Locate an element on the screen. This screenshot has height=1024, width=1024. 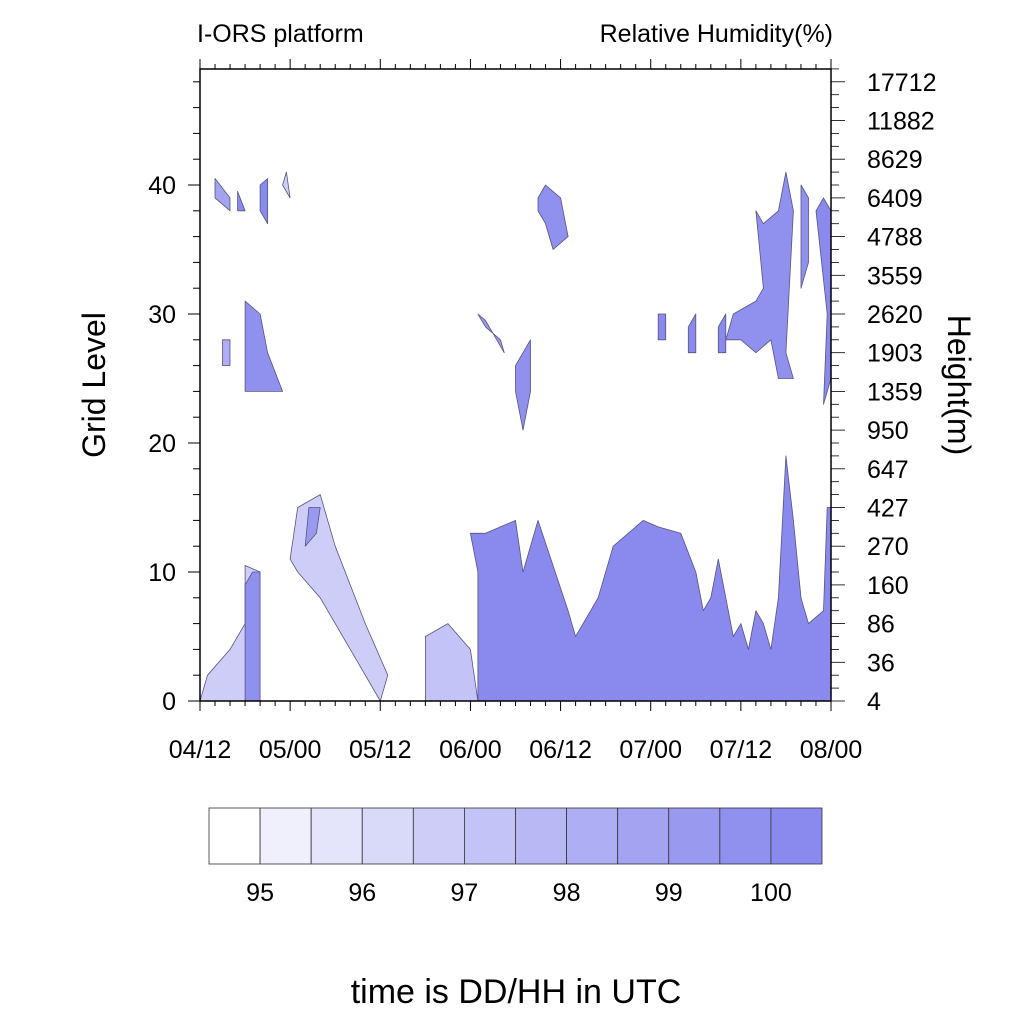
height-tick-label: 647 is located at coordinates (888, 470).